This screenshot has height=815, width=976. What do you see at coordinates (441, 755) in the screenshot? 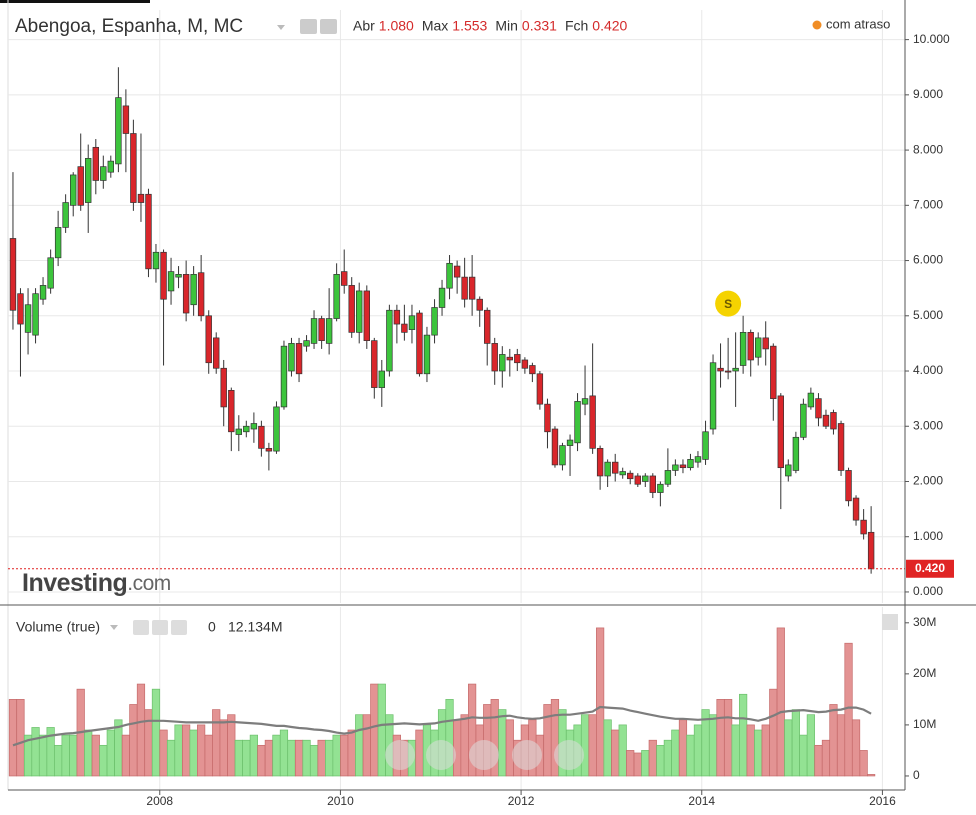
I see `zoom-out` at bounding box center [441, 755].